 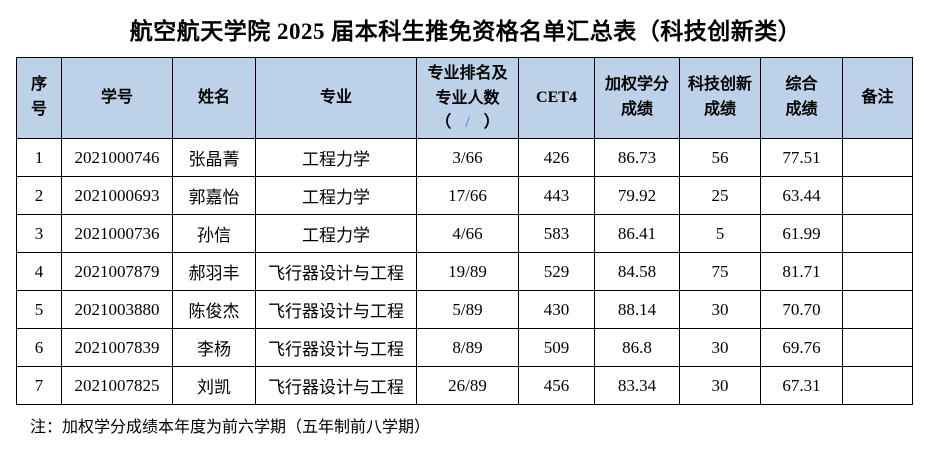 I want to click on student-id-header-label: 学号, so click(x=116, y=97).